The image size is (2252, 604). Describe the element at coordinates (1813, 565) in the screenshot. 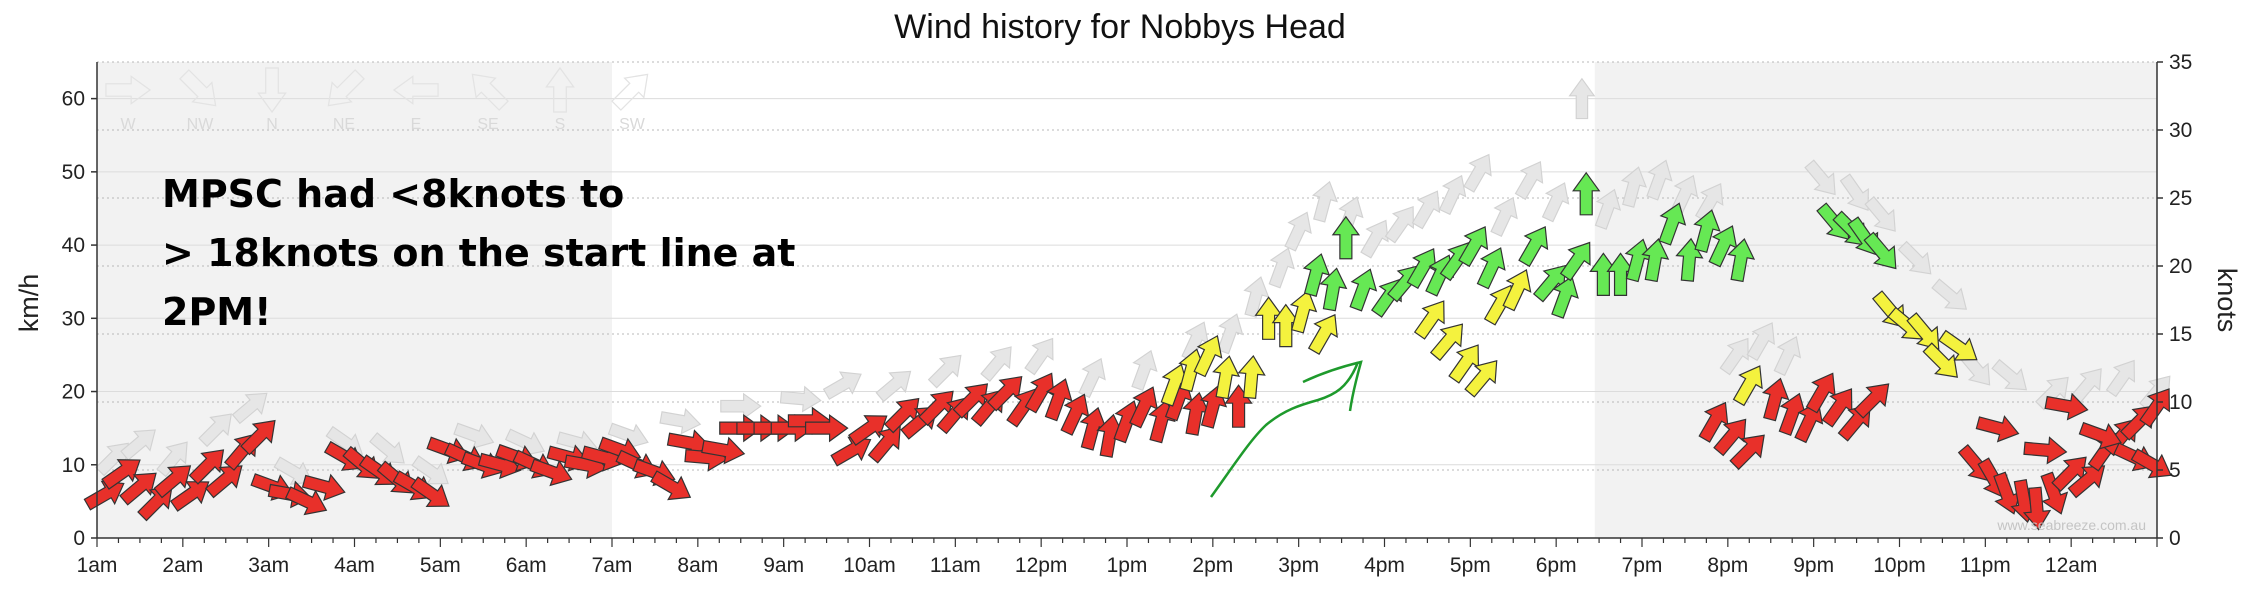

I see `x-tick-label-9pm: 9pm` at that location.